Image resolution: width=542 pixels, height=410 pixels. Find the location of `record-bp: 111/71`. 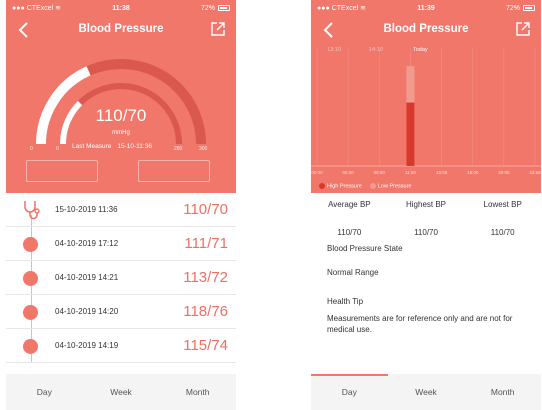

record-bp: 111/71 is located at coordinates (206, 243).